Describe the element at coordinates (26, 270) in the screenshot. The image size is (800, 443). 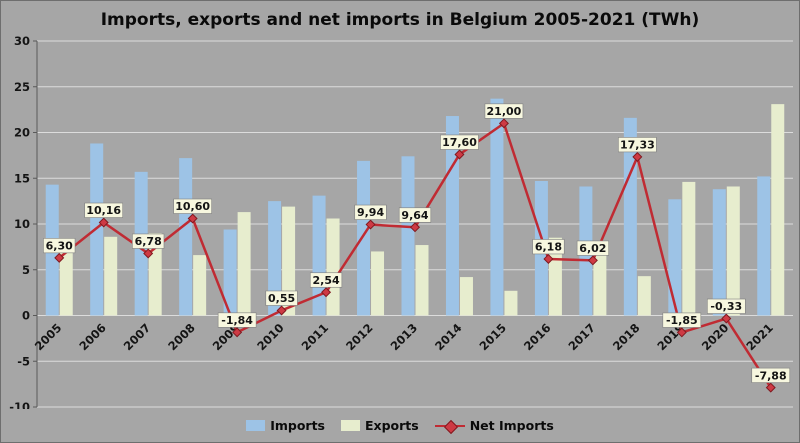
I see `svg-text: 5` at that location.